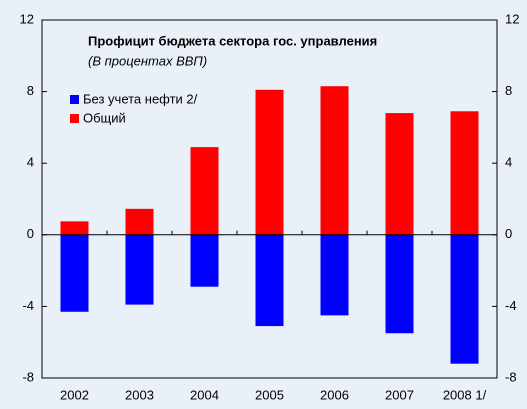 This screenshot has height=409, width=527. I want to click on y-tick-label: 8, so click(30, 90).